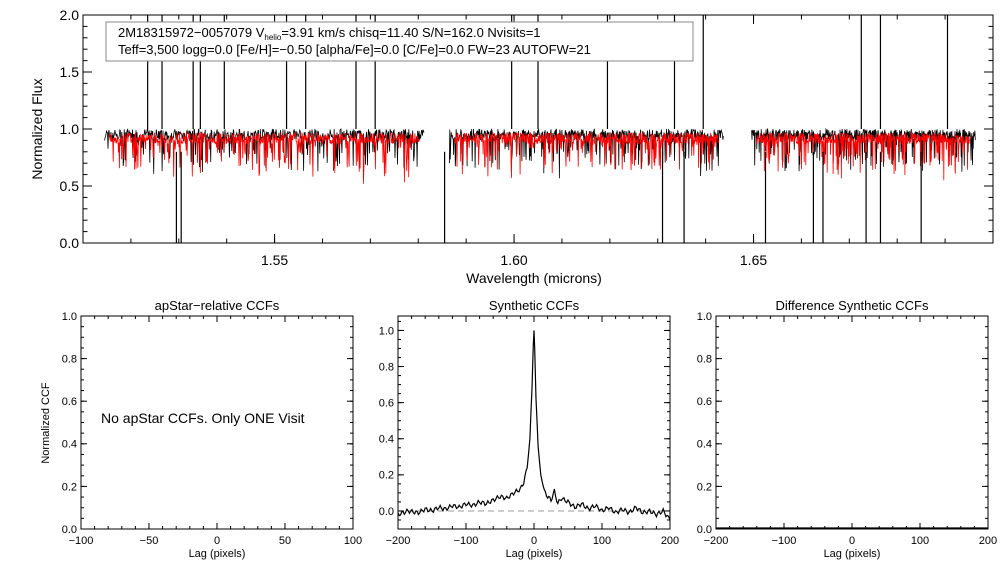  I want to click on difference-ccf-frame, so click(852, 422).